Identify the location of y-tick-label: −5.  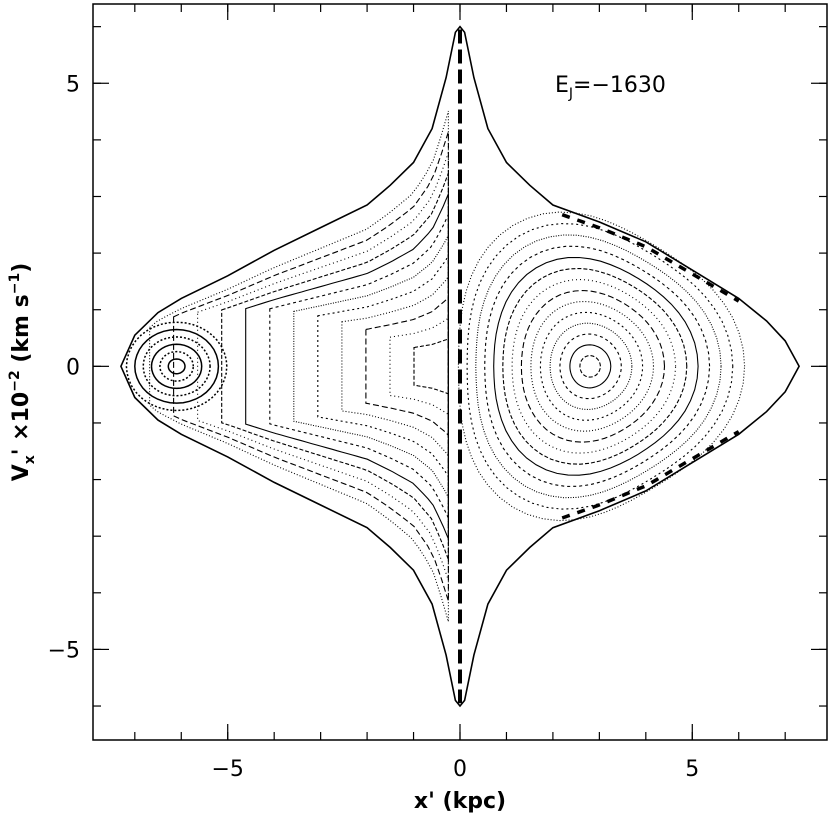
(64, 650).